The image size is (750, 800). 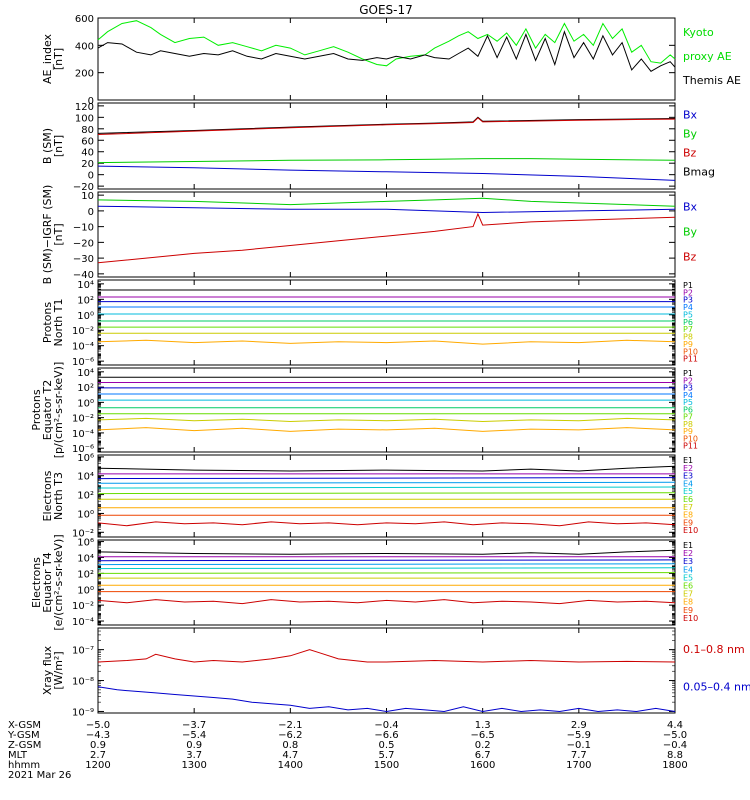 What do you see at coordinates (83, 449) in the screenshot?
I see `y-tick-label: 10⁻⁶` at bounding box center [83, 449].